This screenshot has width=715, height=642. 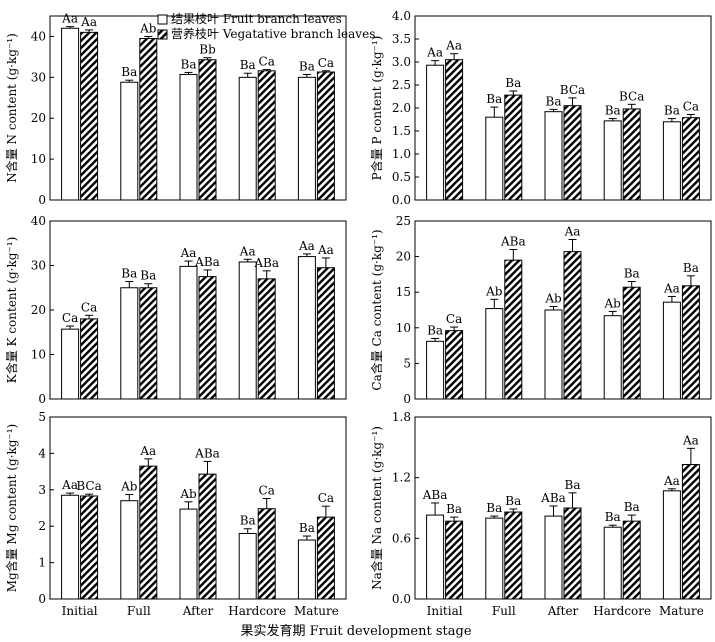 I want to click on y-tick-label: 1, so click(x=42, y=563).